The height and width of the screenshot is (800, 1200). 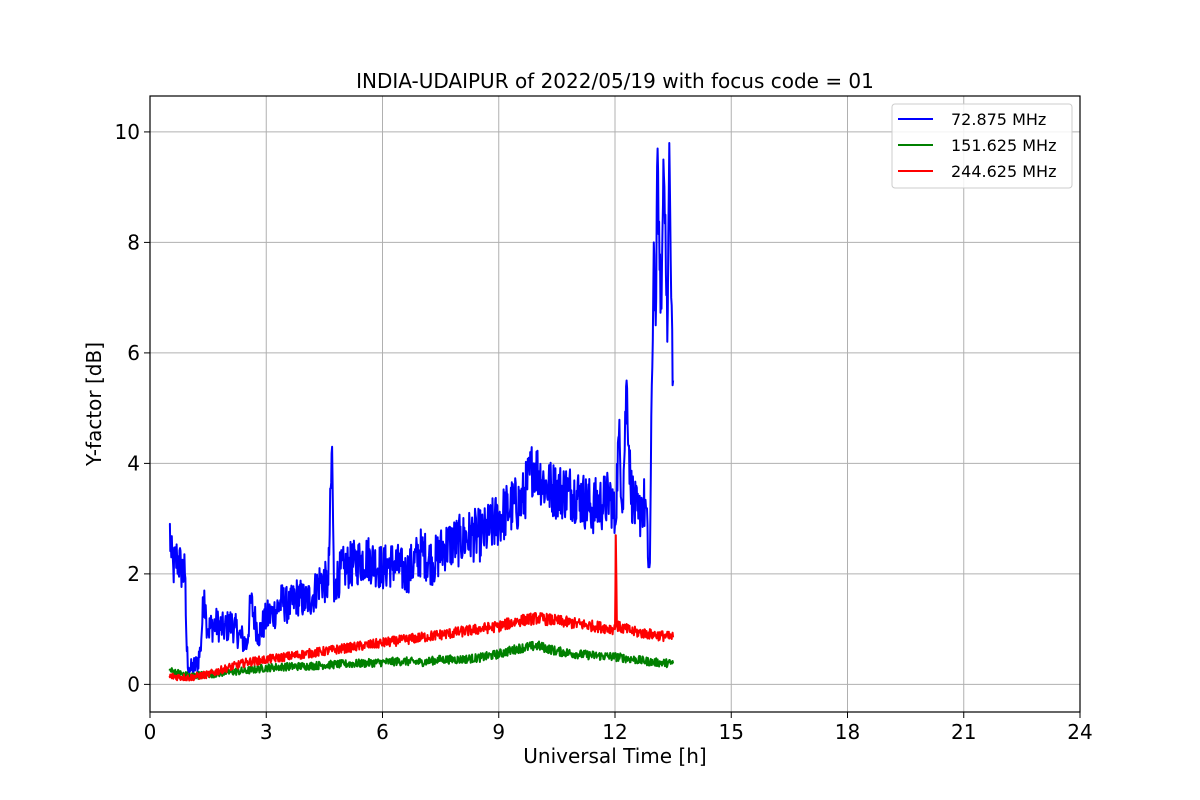 I want to click on x-axis-label: Universal Time [h], so click(x=614, y=756).